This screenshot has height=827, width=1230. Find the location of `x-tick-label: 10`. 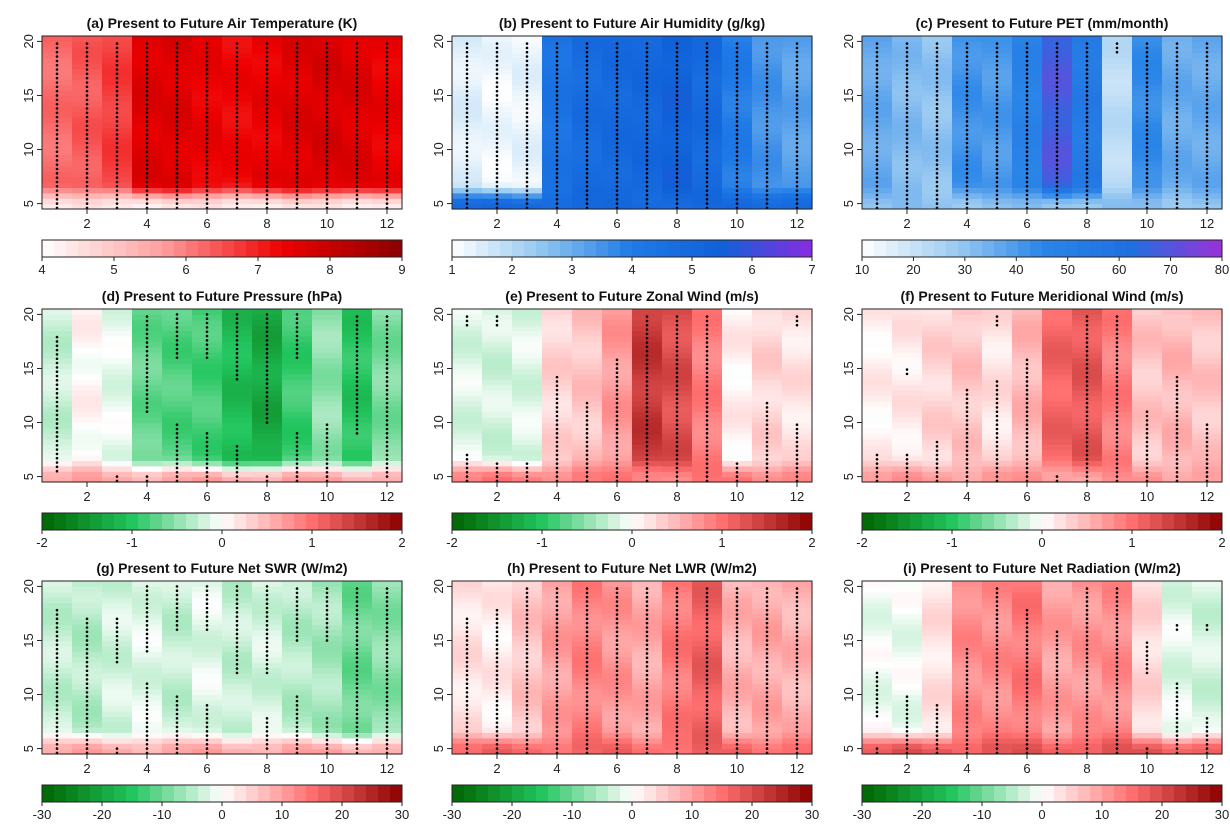

x-tick-label: 10 is located at coordinates (737, 223).